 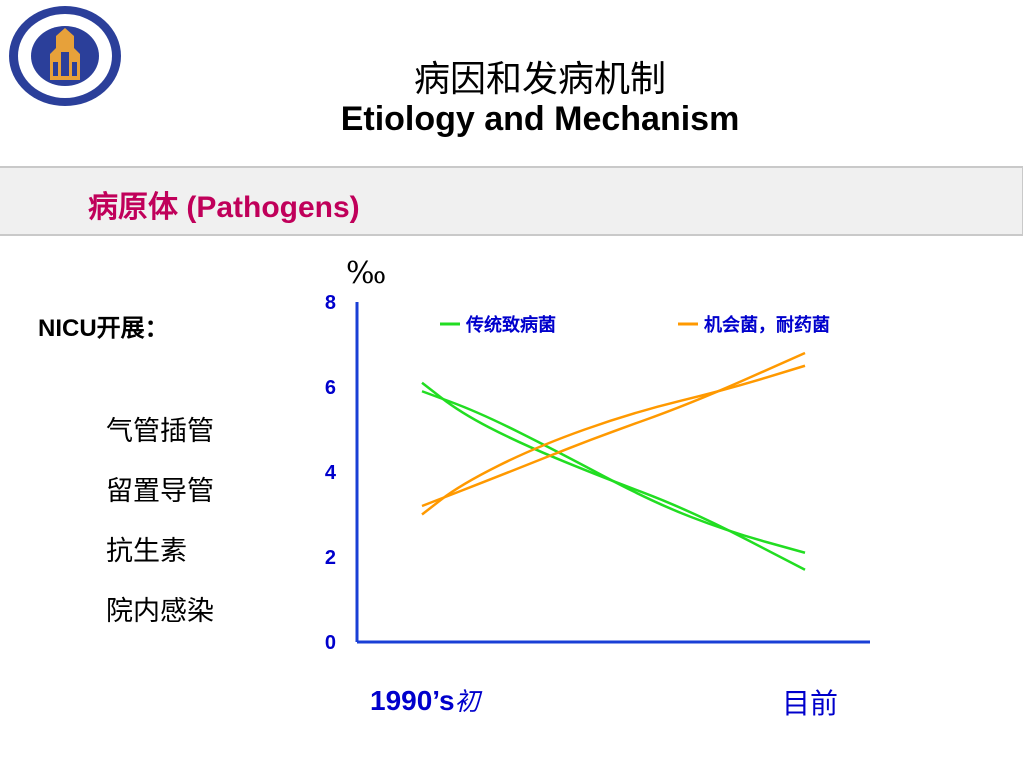 What do you see at coordinates (160, 530) in the screenshot?
I see `factor-list: 气管插管 留置导管 抗生素 院内感染` at bounding box center [160, 530].